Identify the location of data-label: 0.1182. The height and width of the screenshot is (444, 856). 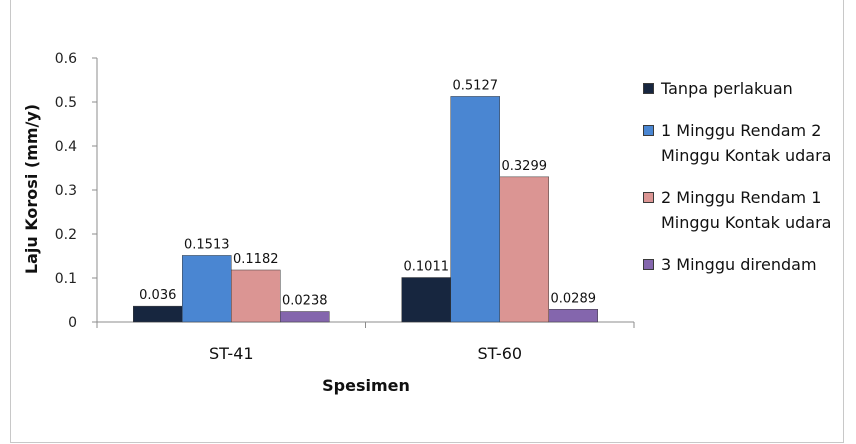
(256, 259).